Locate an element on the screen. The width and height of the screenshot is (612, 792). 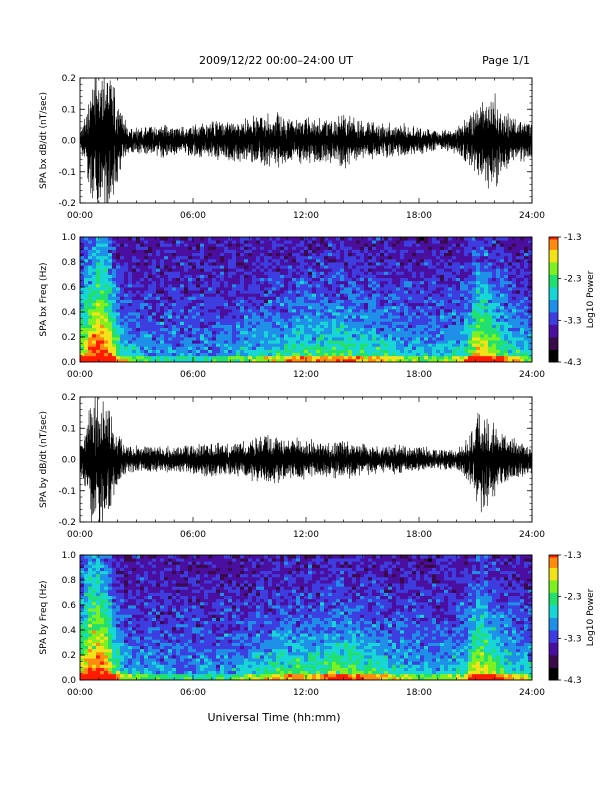
waveform-trace is located at coordinates (306, 459).